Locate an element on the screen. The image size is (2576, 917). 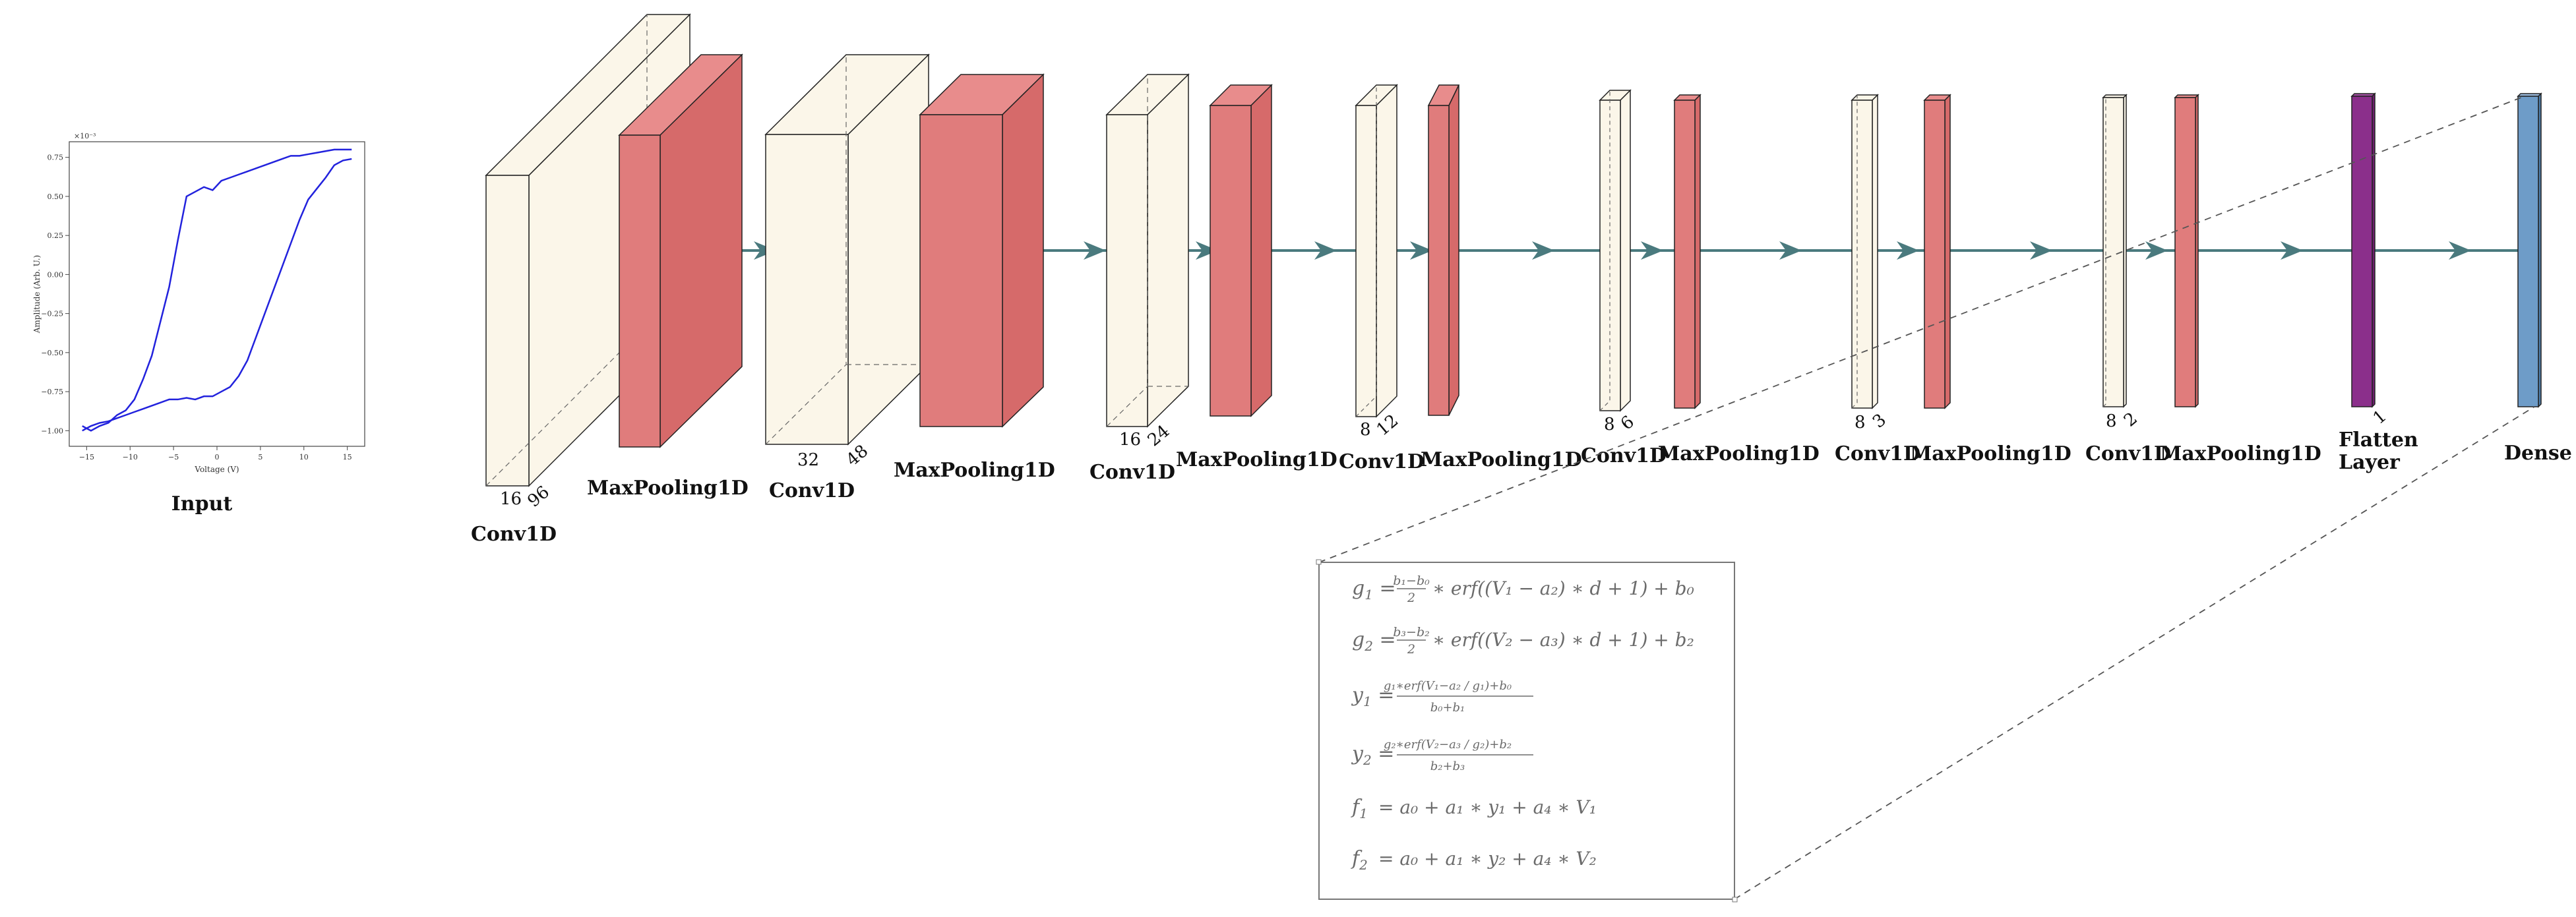
y-tick-label: −0.75 is located at coordinates (52, 392).